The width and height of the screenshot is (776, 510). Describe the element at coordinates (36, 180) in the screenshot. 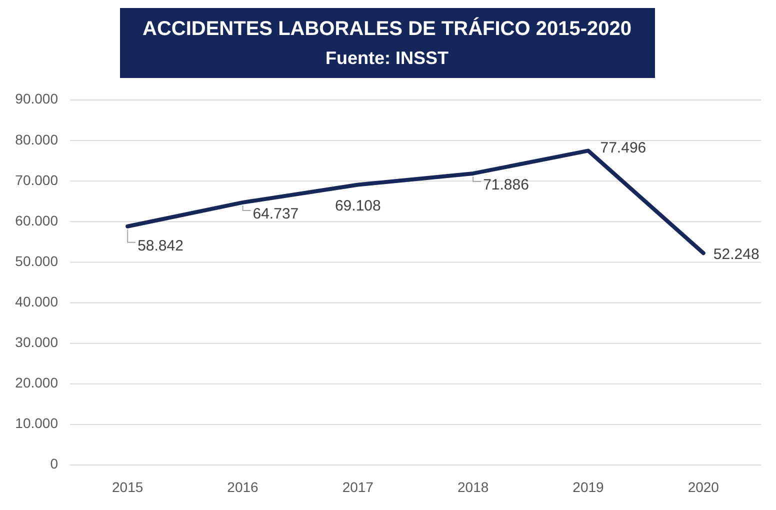

I see `y-tick-label: 70.000` at that location.